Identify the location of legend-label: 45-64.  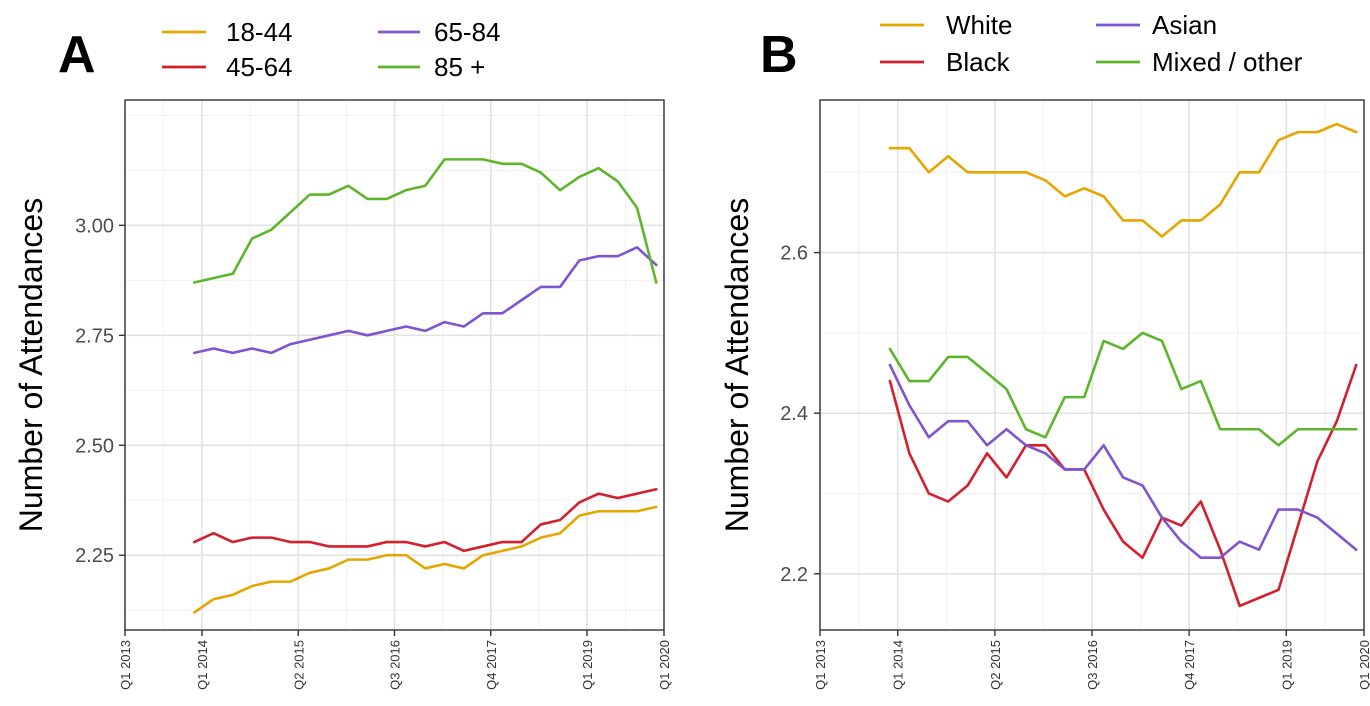
(259, 67).